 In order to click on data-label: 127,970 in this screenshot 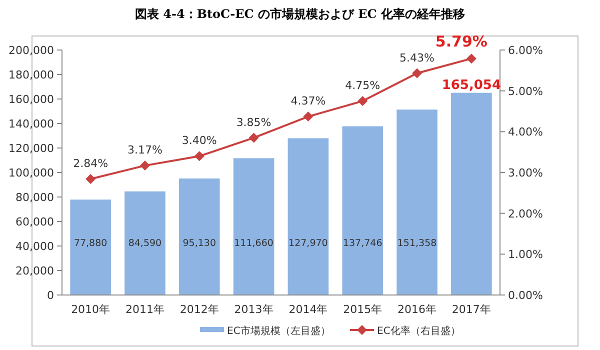, I will do `click(308, 243)`.